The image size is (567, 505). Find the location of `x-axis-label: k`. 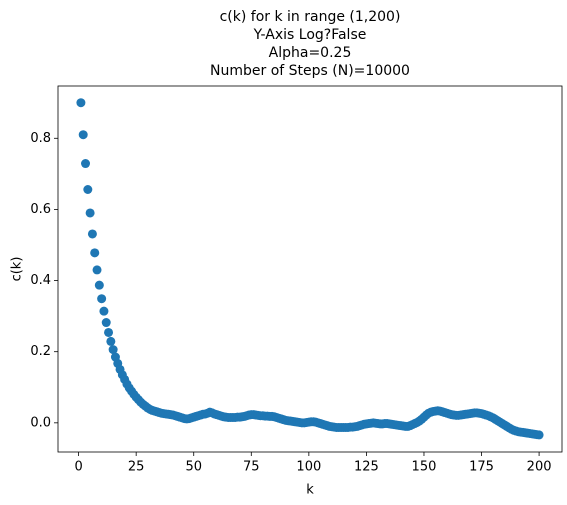

x-axis-label: k is located at coordinates (310, 490).